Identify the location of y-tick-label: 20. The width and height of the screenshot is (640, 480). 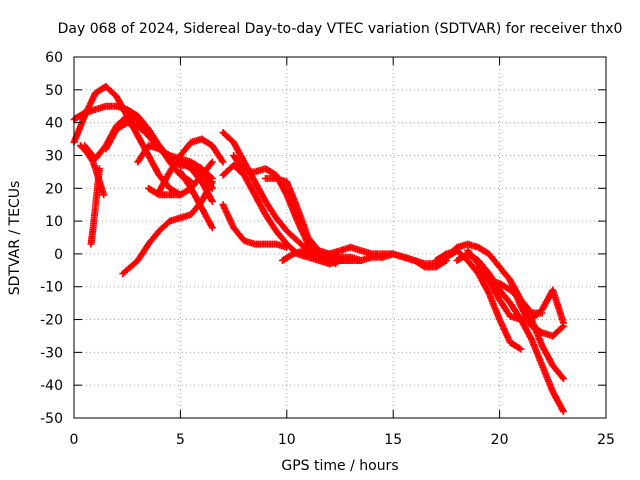
(54, 189).